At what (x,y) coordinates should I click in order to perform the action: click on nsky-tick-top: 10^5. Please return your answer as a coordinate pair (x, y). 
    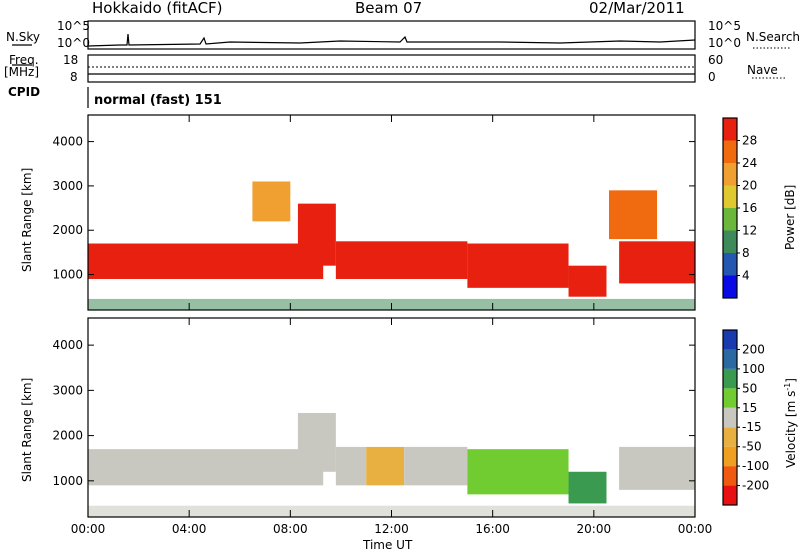
    Looking at the image, I should click on (73, 26).